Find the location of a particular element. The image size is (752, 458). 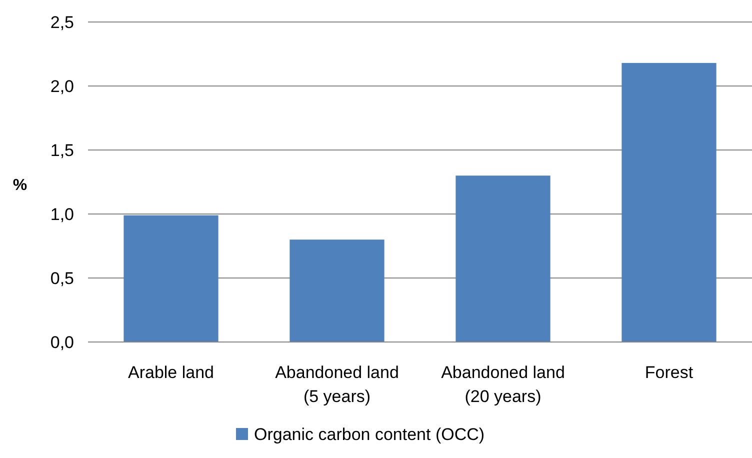

y-tick-label: 2,0 is located at coordinates (62, 86).